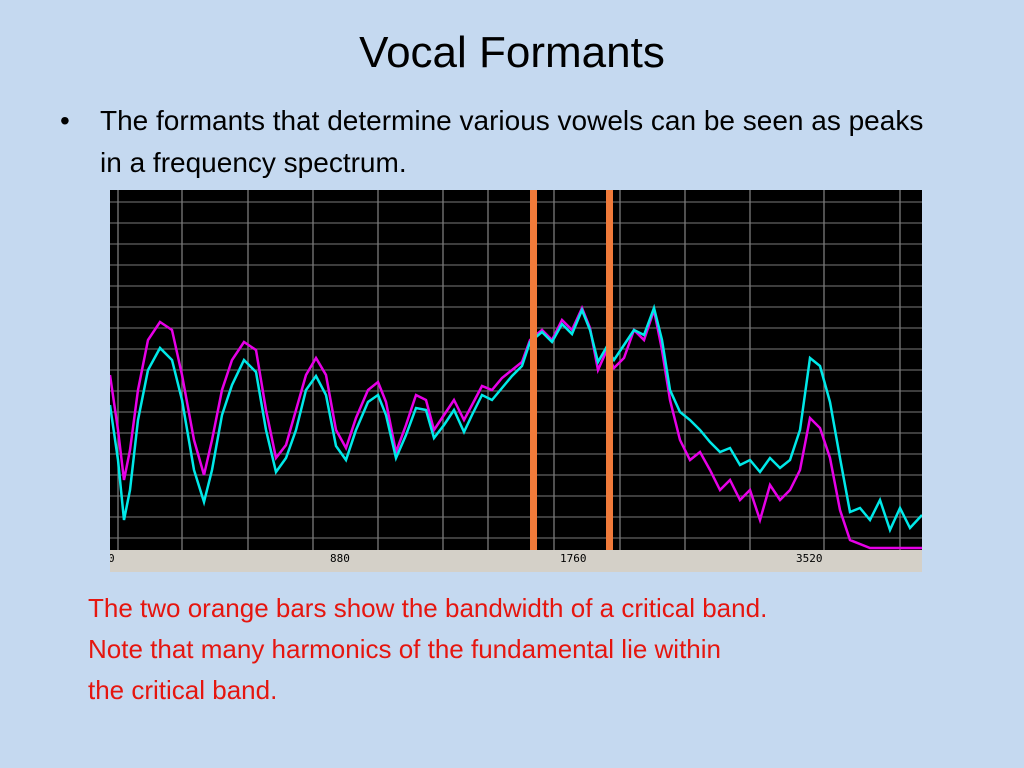 Image resolution: width=1024 pixels, height=768 pixels. What do you see at coordinates (609, 372) in the screenshot?
I see `critical-band-upper-bar` at bounding box center [609, 372].